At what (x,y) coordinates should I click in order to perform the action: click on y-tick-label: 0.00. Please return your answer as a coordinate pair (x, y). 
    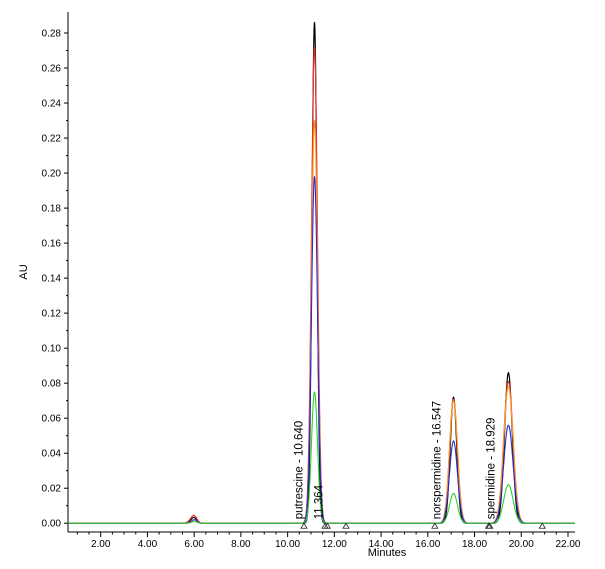
    Looking at the image, I should click on (52, 524).